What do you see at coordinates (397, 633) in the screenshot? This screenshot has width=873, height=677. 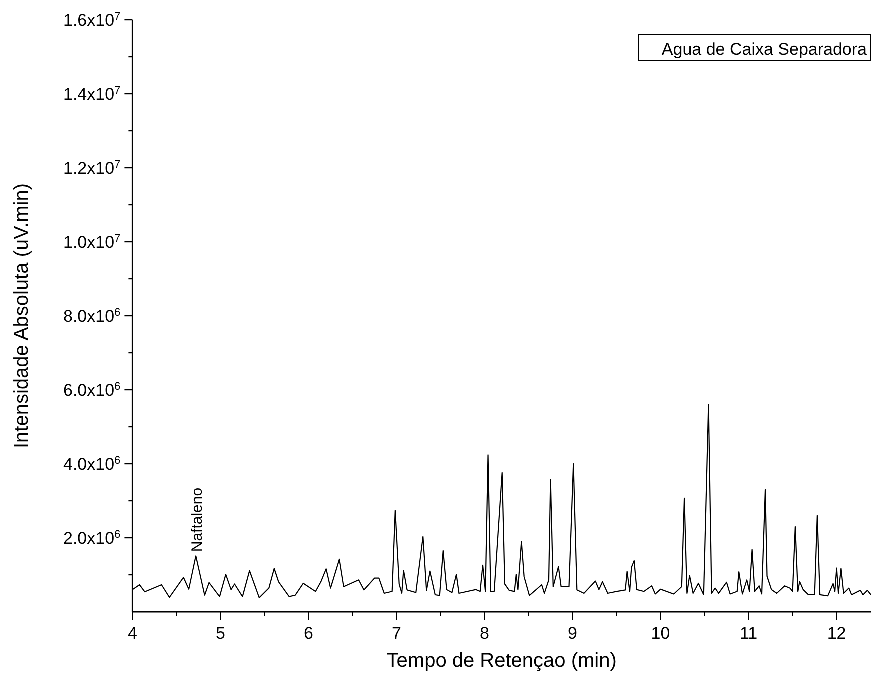 I see `x-tick-label: 7` at bounding box center [397, 633].